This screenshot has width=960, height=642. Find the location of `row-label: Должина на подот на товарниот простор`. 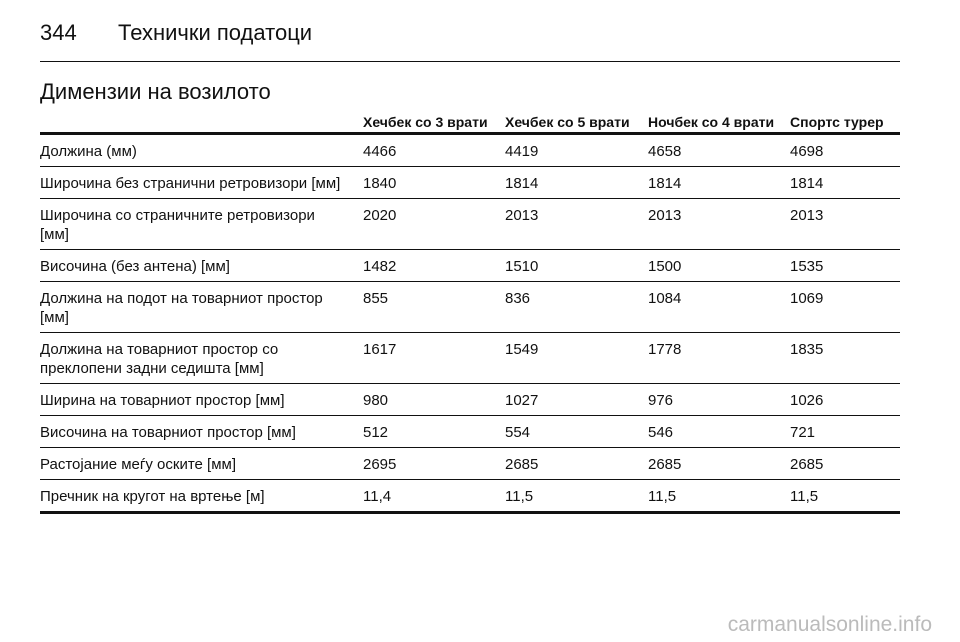

row-label: Должина на подот на товарниот простор is located at coordinates (181, 298).